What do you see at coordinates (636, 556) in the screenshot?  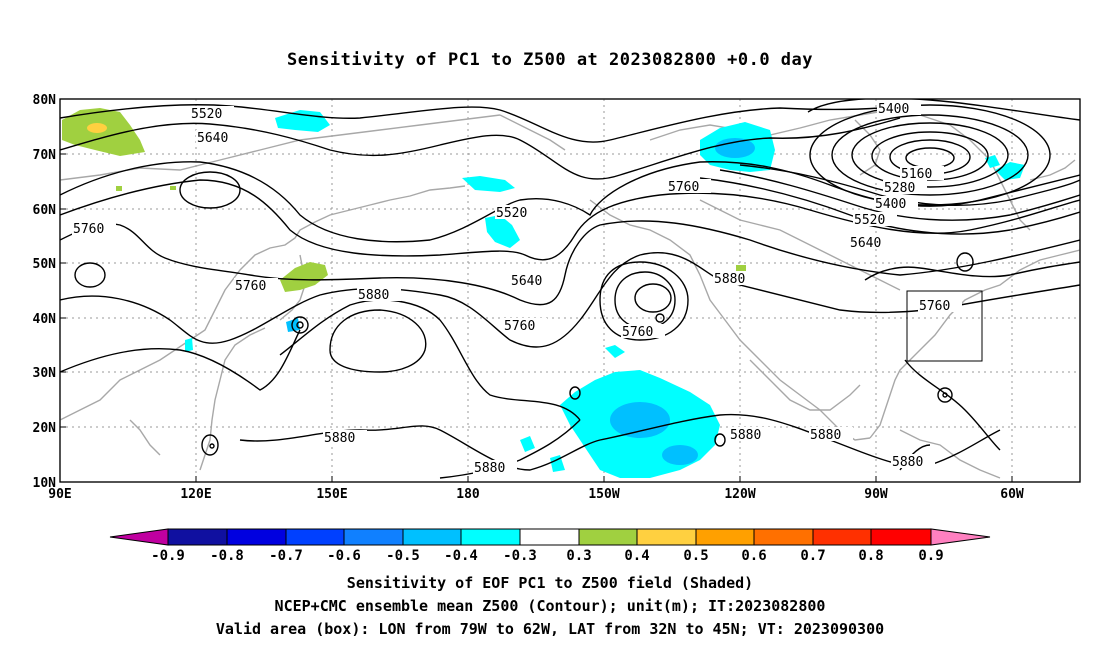 I see `colorbar-tick-label: 0.4` at bounding box center [636, 556].